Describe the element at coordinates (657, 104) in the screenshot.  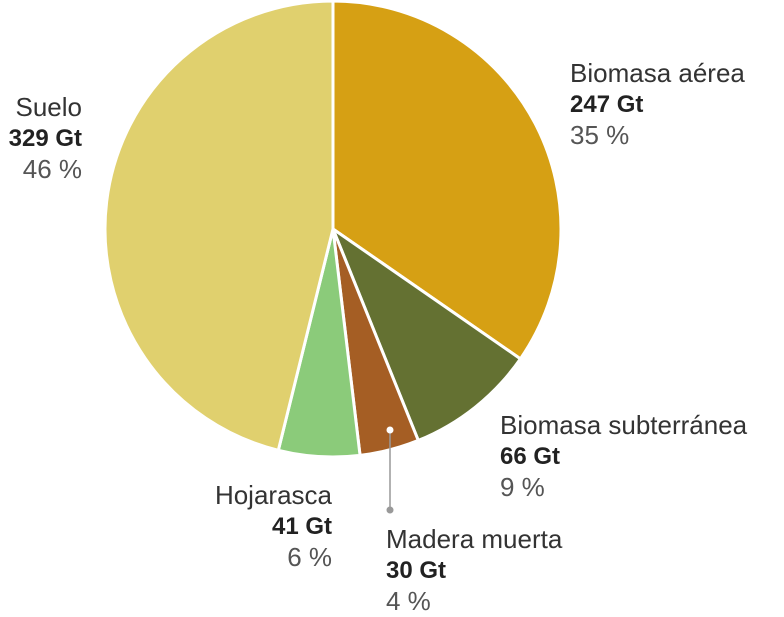
I see `label-biomasa-aerea: Biomasa aérea 247 Gt 35 %` at that location.